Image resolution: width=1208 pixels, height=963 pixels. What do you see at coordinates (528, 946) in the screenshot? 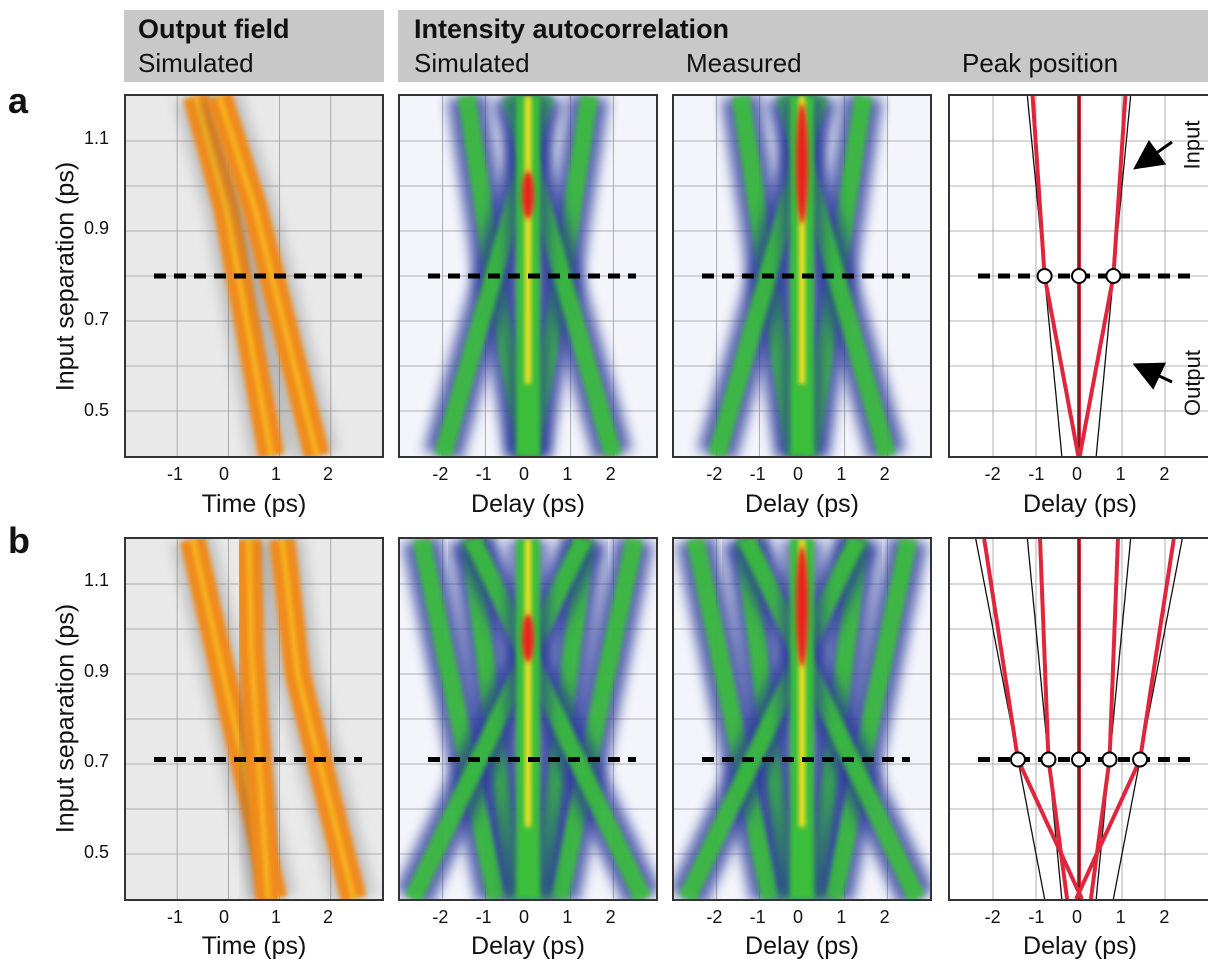
I see `xlabel-b-delay-sim: Delay (ps)` at bounding box center [528, 946].